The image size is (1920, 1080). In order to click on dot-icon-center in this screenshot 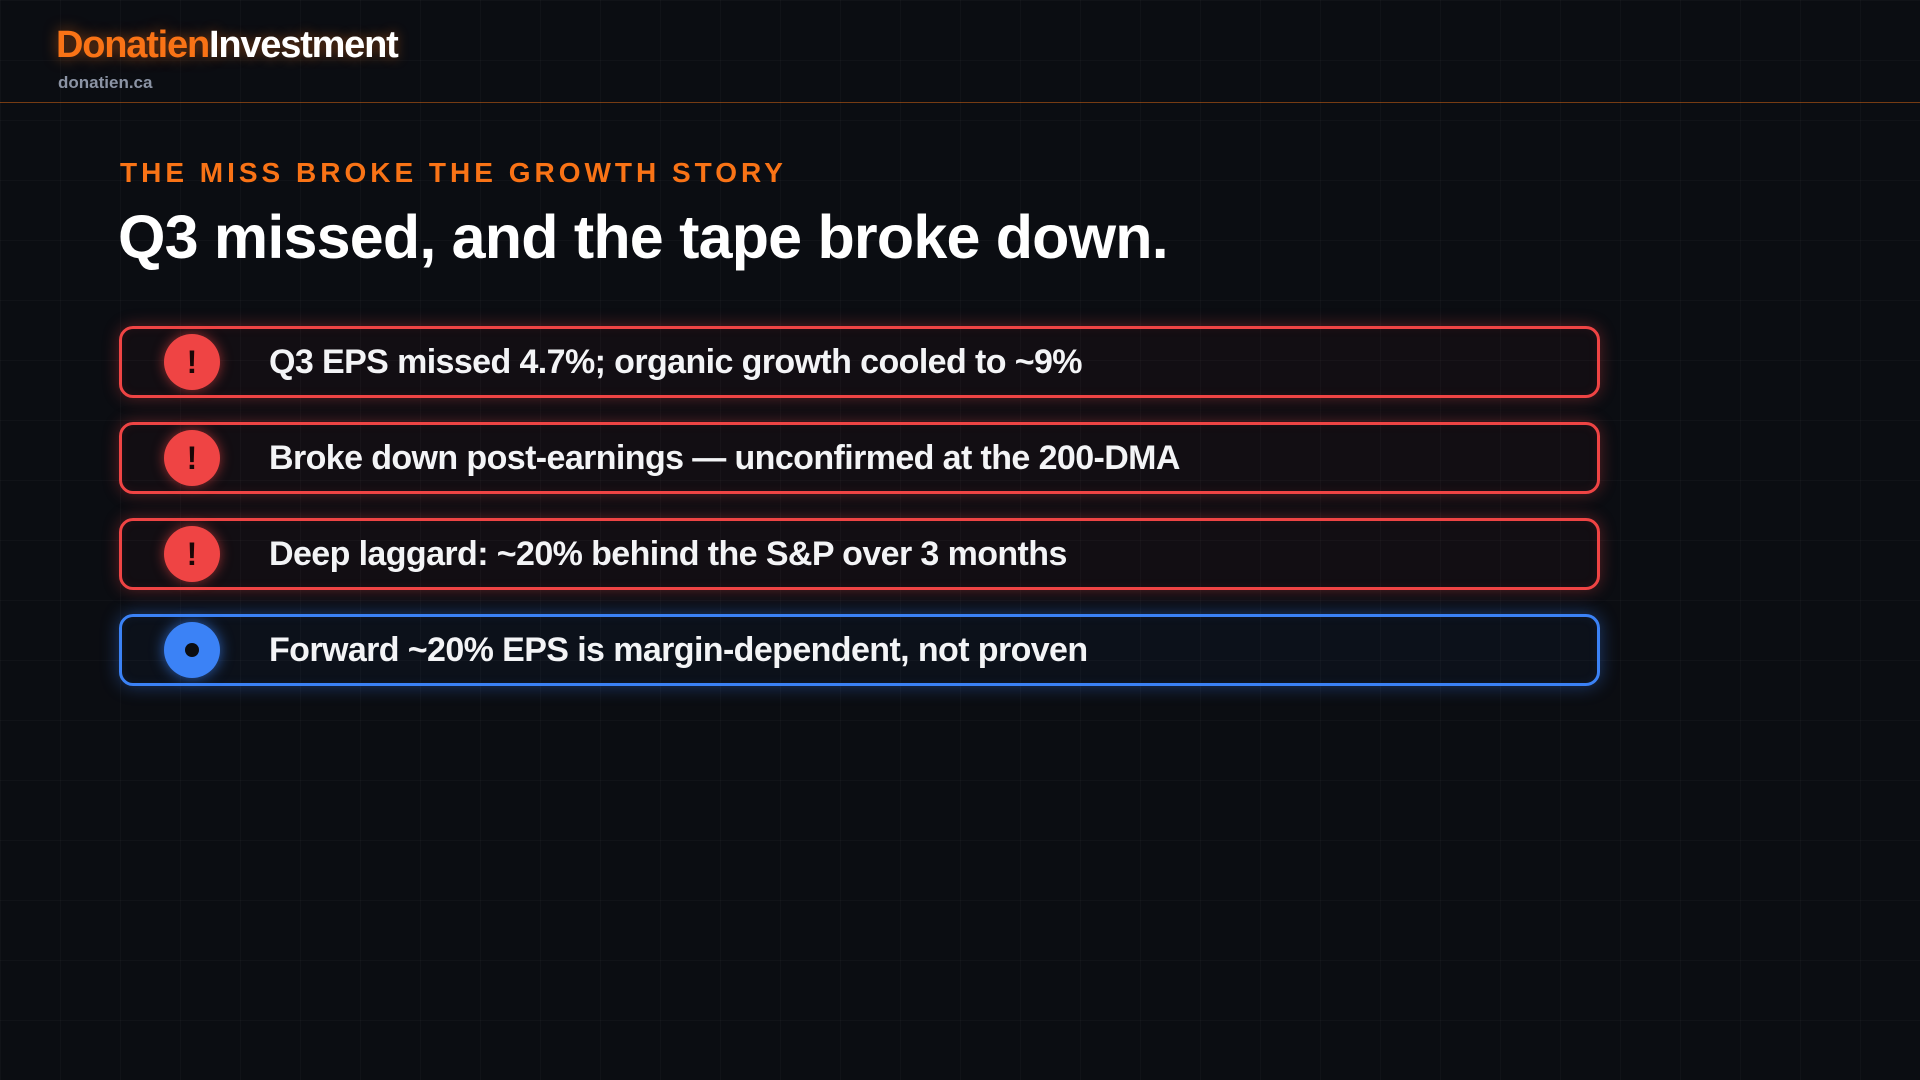, I will do `click(192, 650)`.